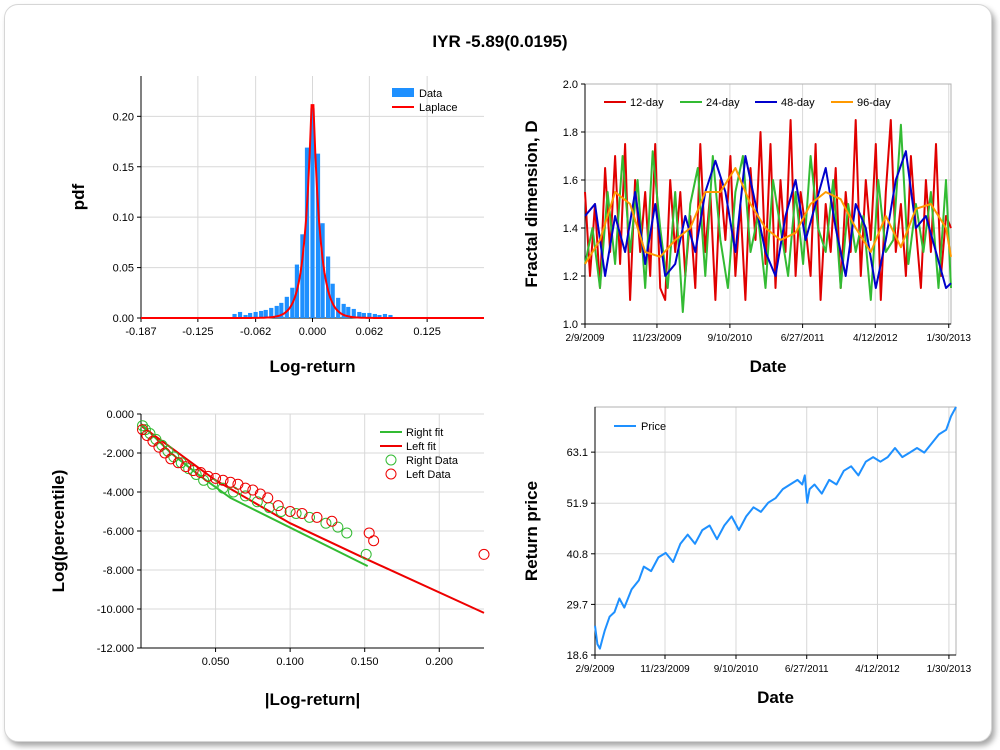 The image size is (1000, 750). What do you see at coordinates (78, 196) in the screenshot?
I see `y-axis-title: pdf` at bounding box center [78, 196].